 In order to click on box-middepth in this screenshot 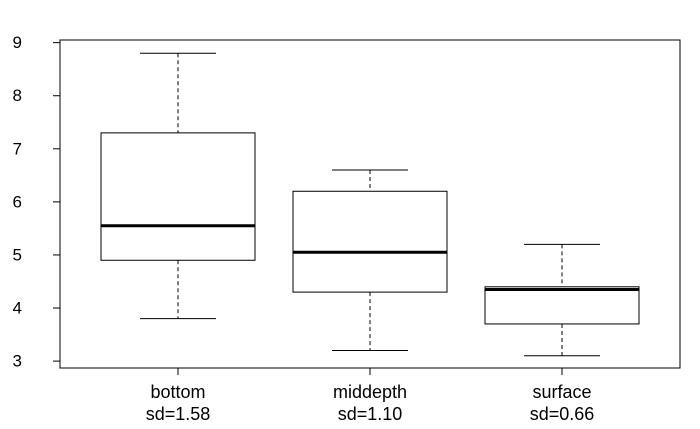, I will do `click(370, 260)`.